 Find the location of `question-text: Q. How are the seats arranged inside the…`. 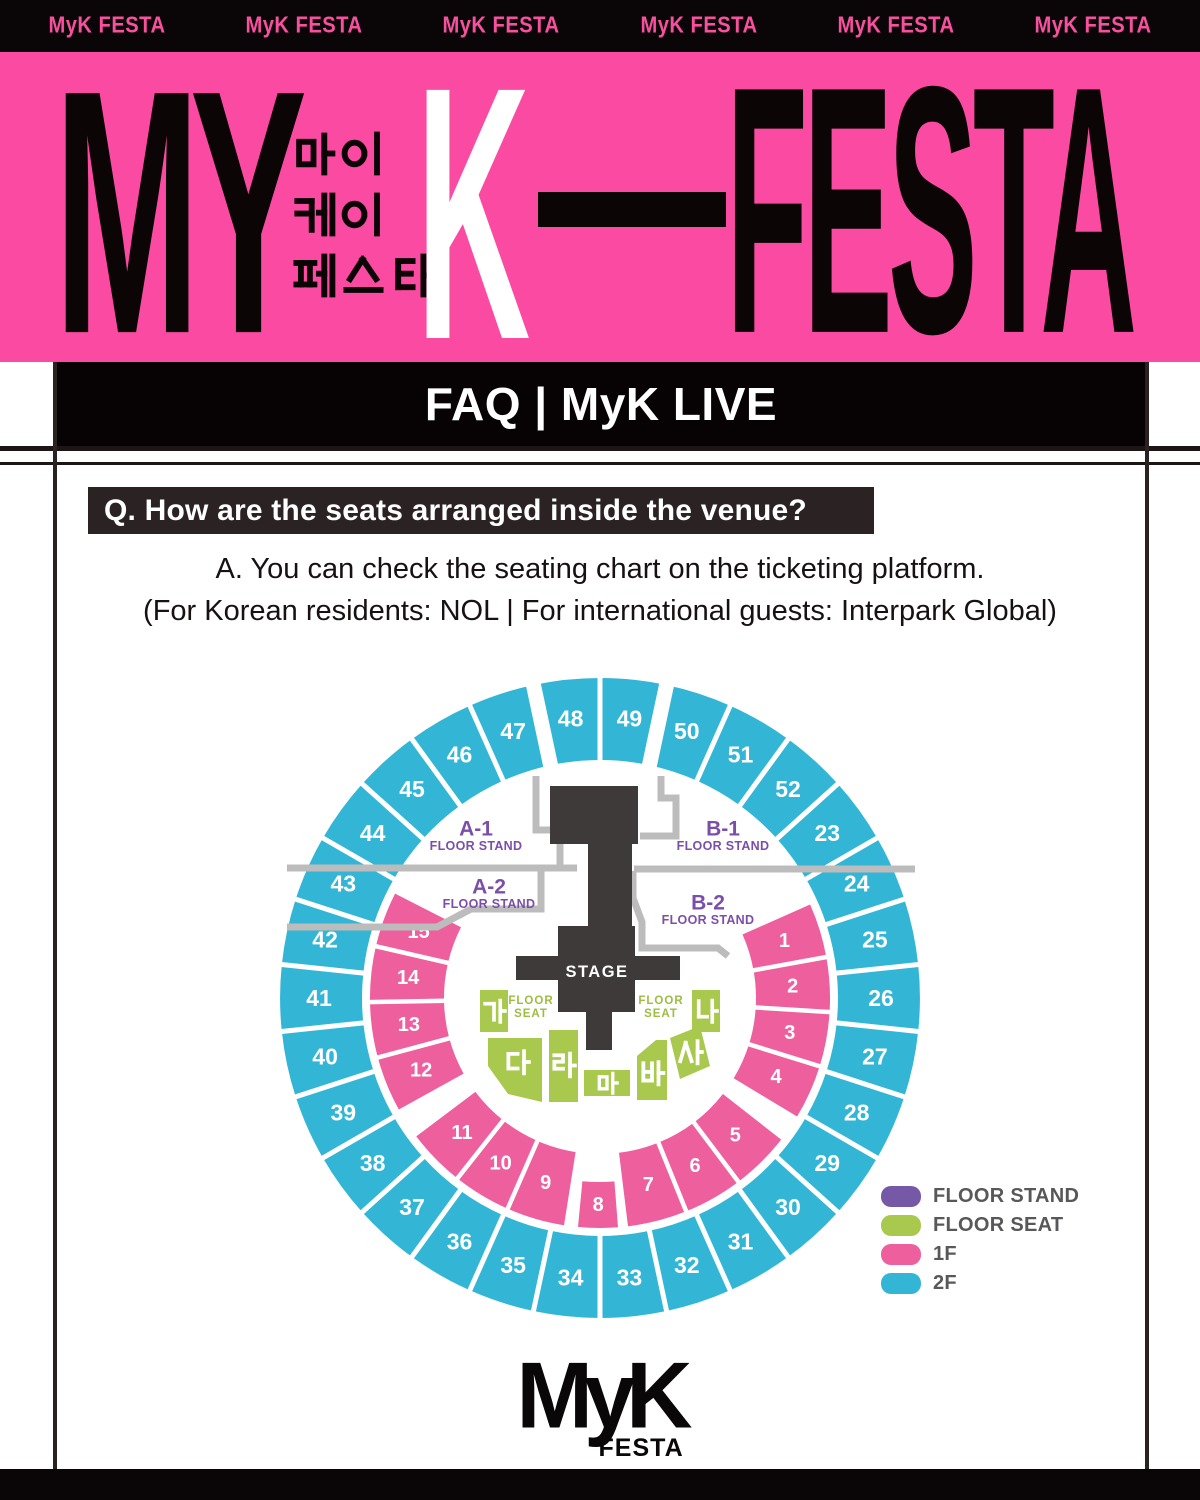

question-text: Q. How are the seats arranged inside the… is located at coordinates (455, 510).